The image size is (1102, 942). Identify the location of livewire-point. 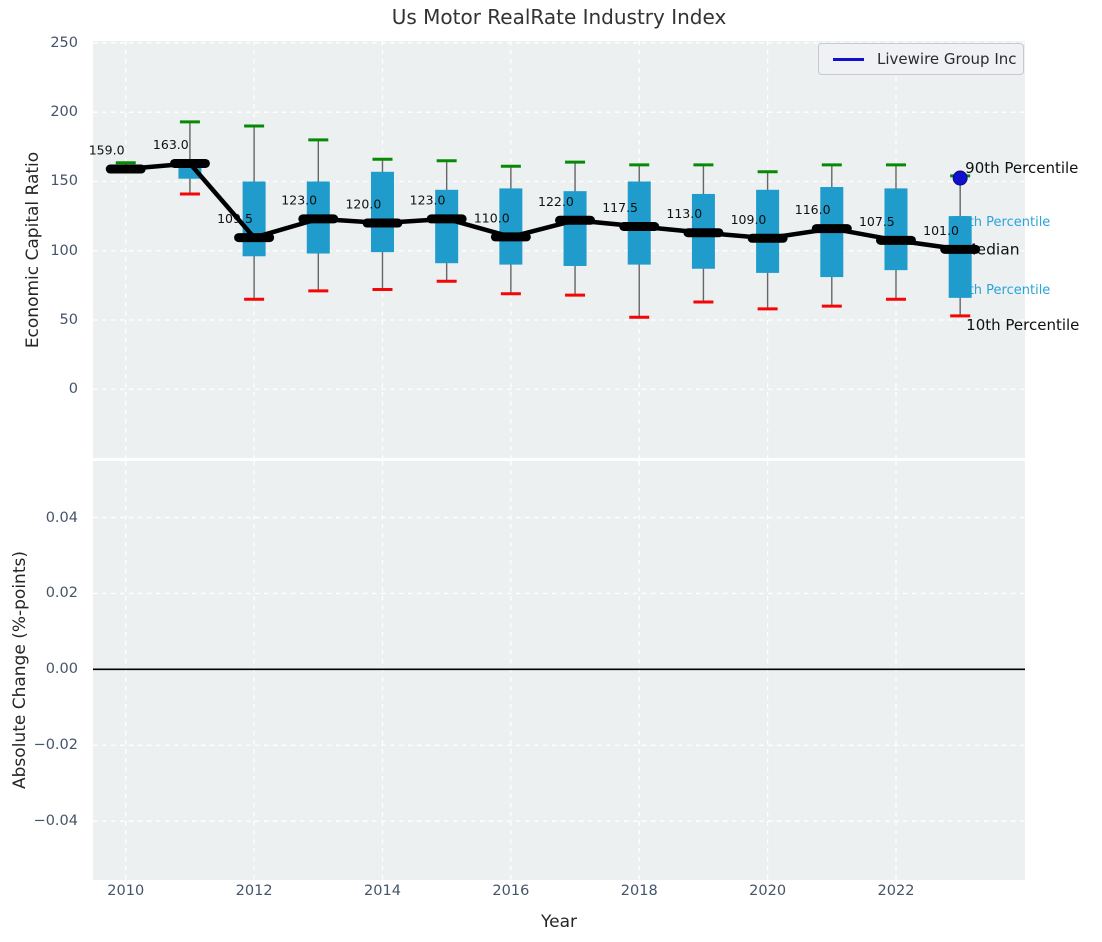
(960, 178).